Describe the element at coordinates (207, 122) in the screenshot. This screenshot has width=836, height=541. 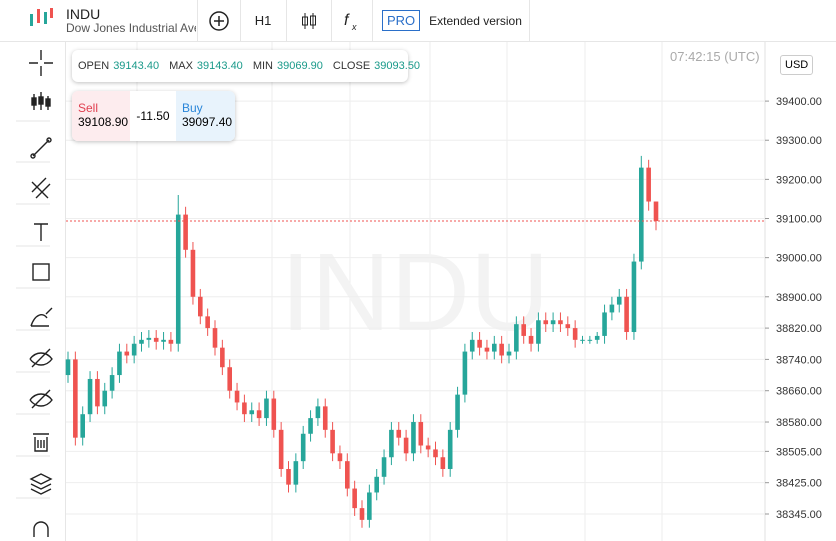
I see `buy-price: 39097.40` at that location.